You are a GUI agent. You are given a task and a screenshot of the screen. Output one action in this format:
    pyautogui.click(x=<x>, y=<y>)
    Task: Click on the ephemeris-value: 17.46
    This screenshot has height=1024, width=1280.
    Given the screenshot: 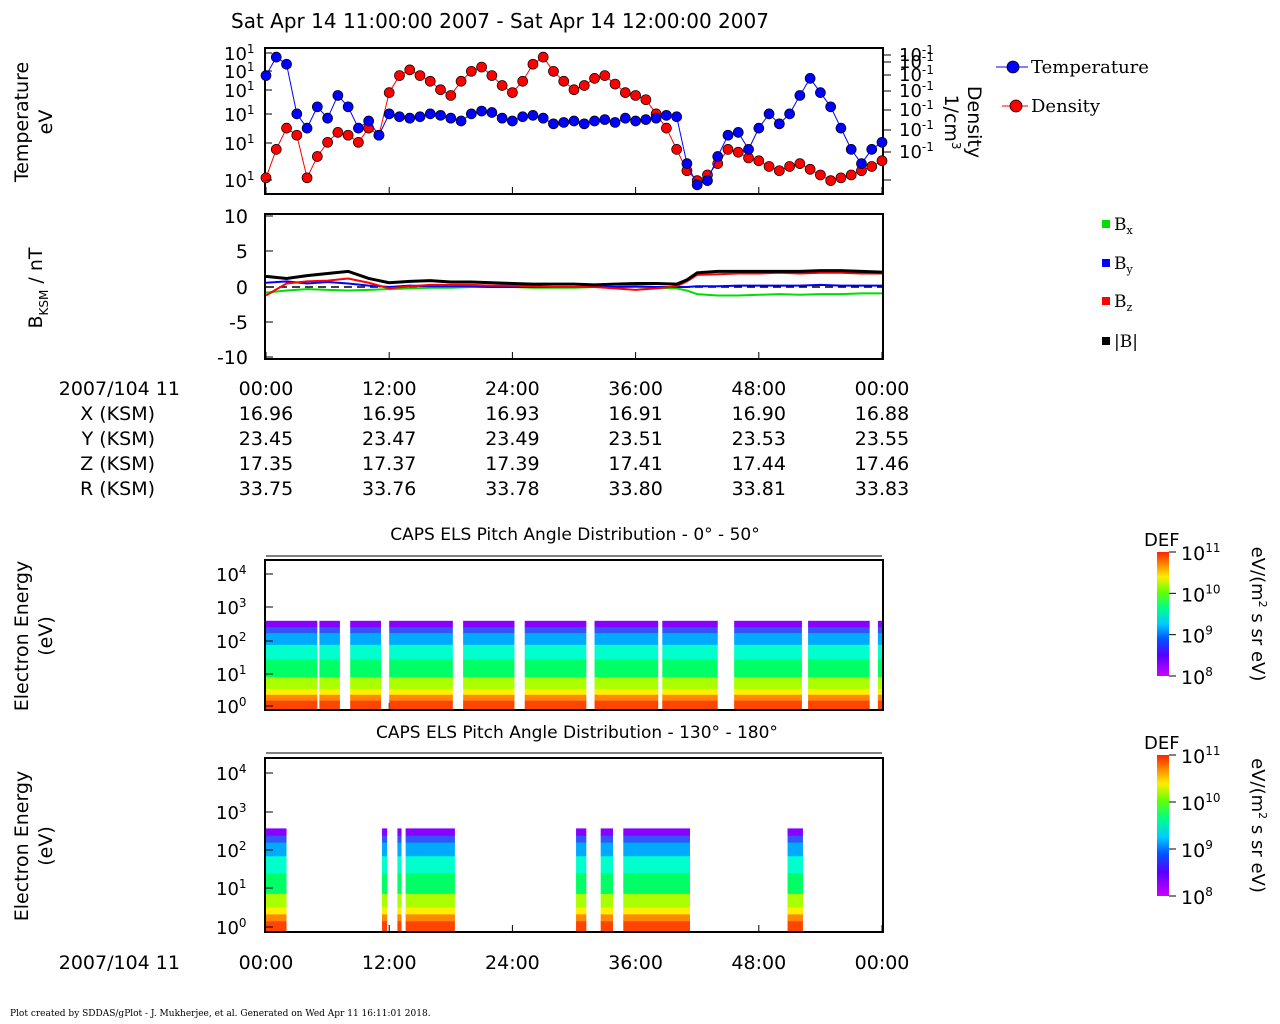 What is the action you would take?
    pyautogui.click(x=882, y=464)
    